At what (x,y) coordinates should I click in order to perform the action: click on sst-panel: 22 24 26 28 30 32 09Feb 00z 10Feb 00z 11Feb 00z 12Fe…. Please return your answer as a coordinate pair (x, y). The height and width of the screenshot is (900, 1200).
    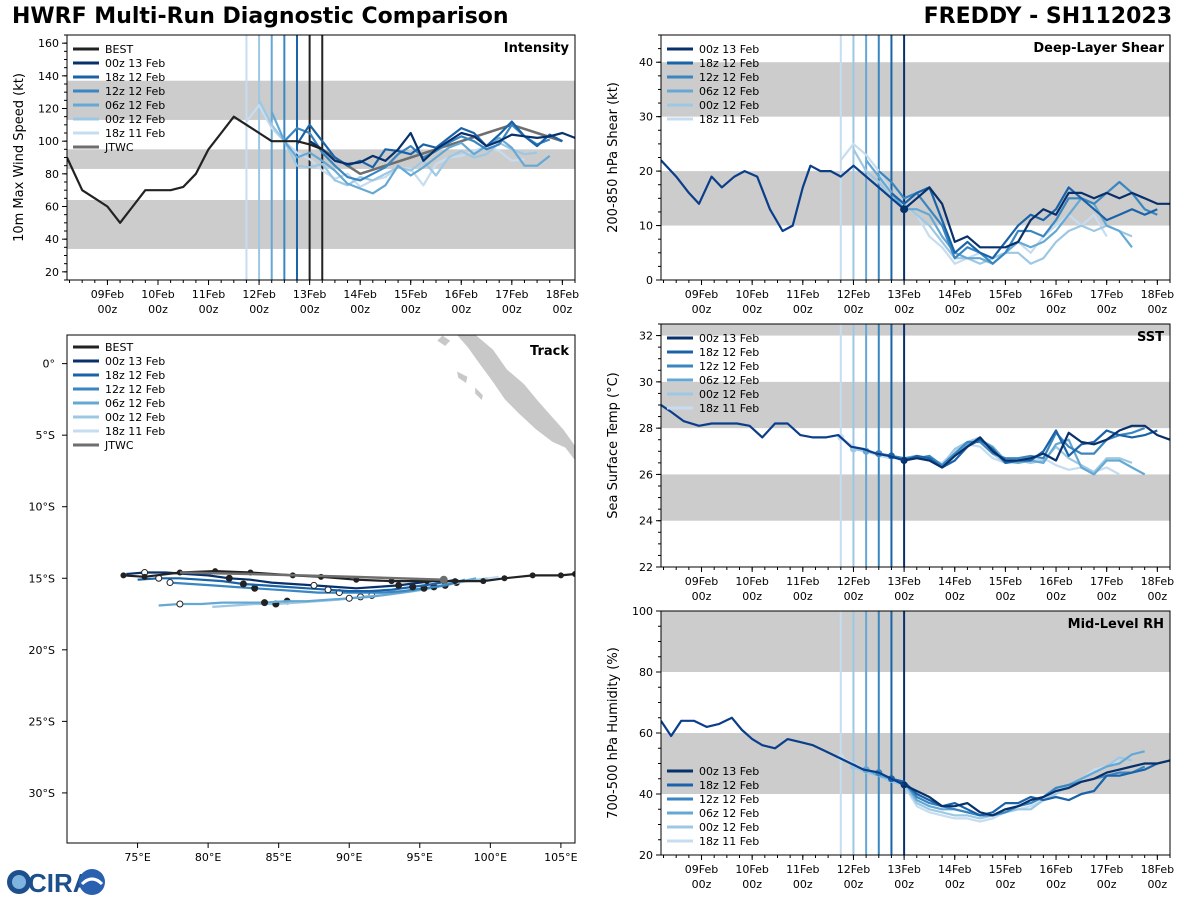
    Looking at the image, I should click on (890, 463).